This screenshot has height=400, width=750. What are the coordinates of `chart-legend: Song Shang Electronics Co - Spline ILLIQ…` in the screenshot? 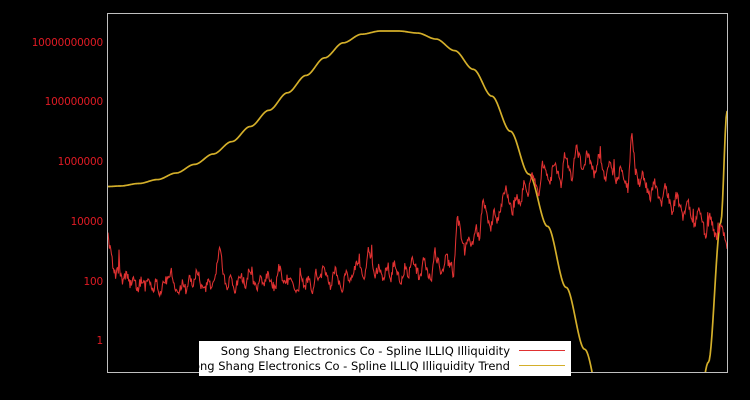 It's located at (378, 358).